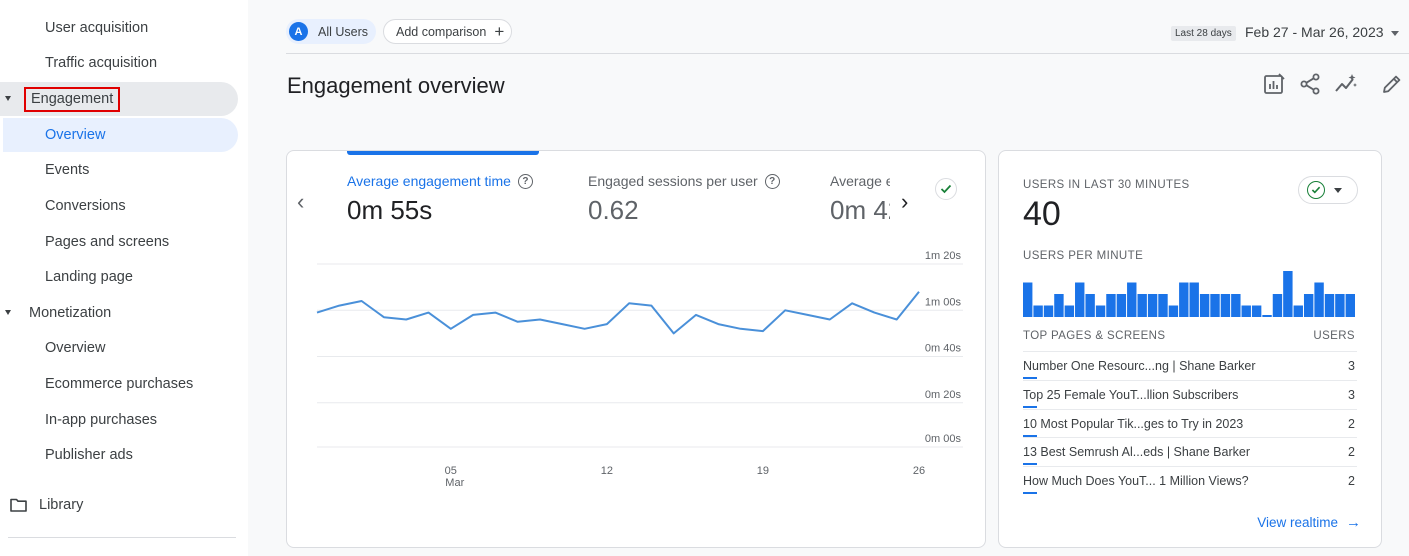  Describe the element at coordinates (1392, 84) in the screenshot. I see `edit-pencil-icon` at that location.